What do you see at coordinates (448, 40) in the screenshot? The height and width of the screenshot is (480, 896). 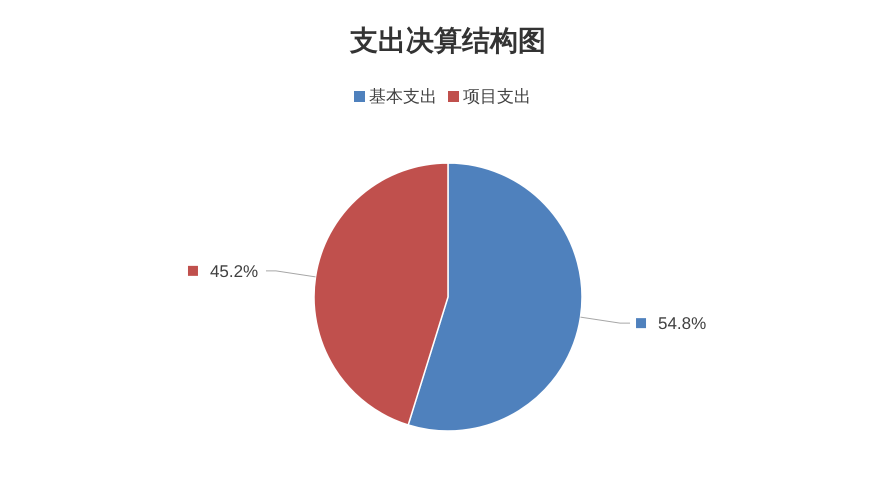 I see `title: 支出决算结构图` at bounding box center [448, 40].